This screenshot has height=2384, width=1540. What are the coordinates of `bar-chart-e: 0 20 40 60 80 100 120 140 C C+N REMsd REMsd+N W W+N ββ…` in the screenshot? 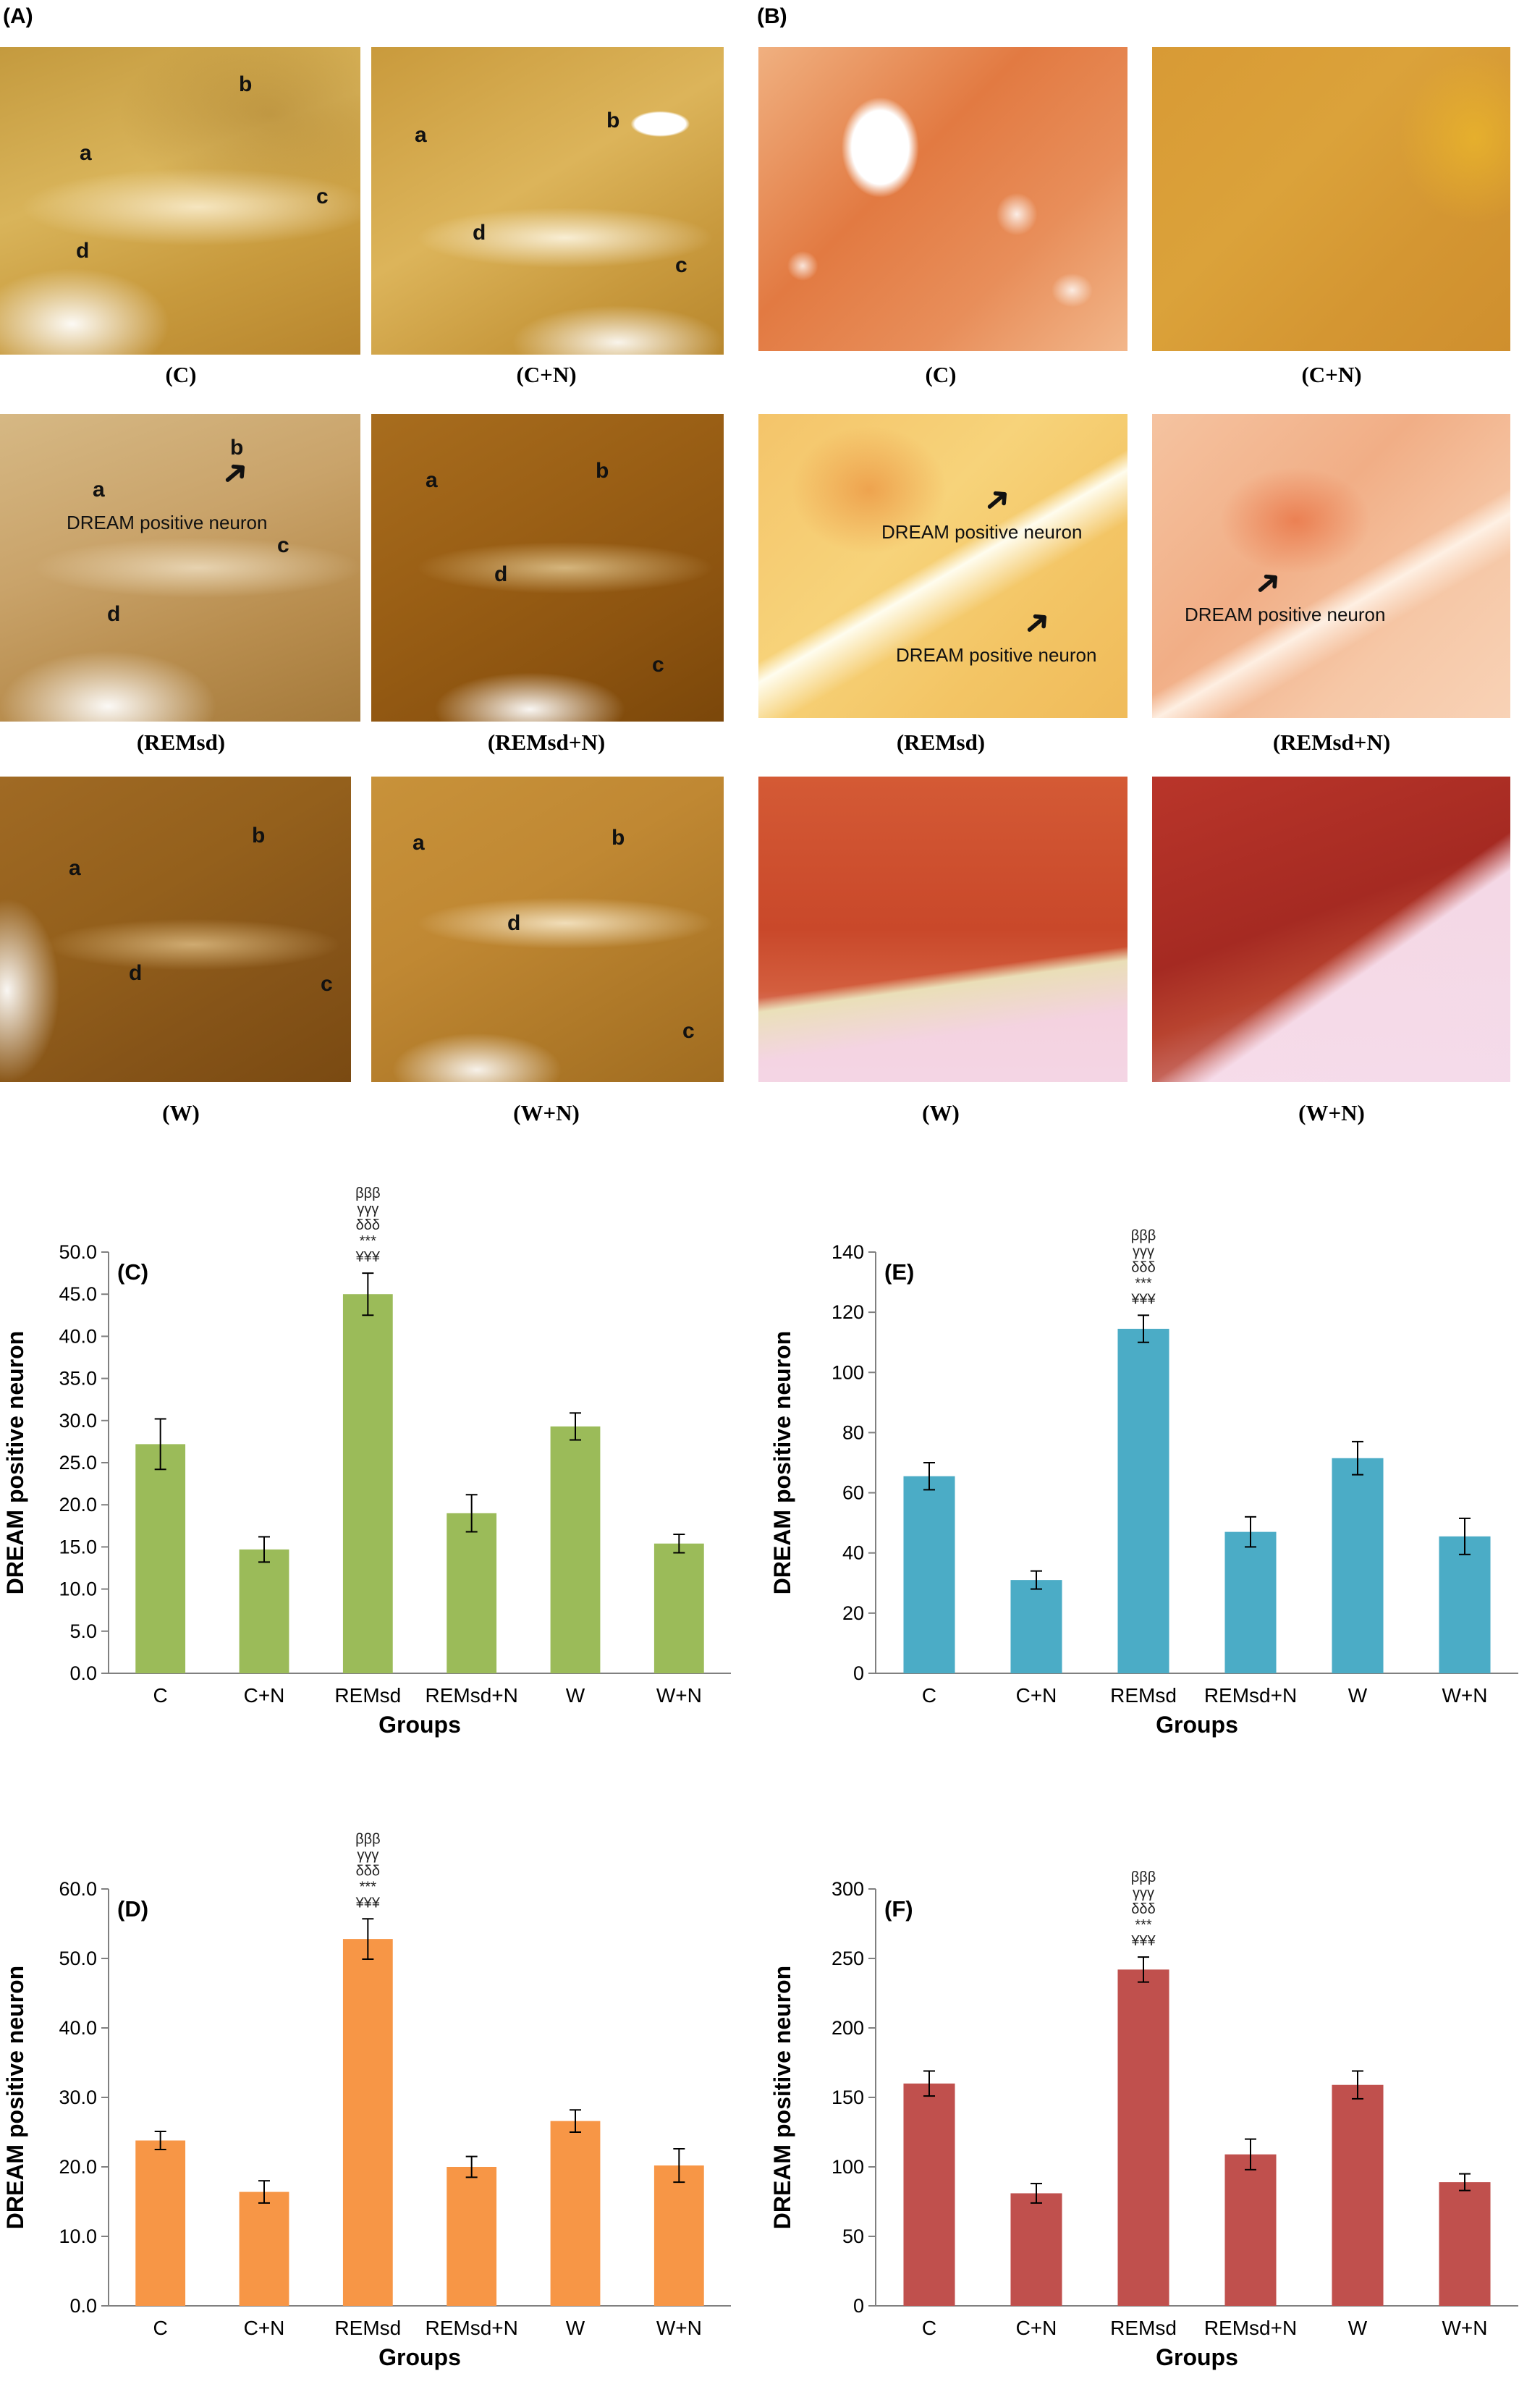 It's located at (1144, 1483).